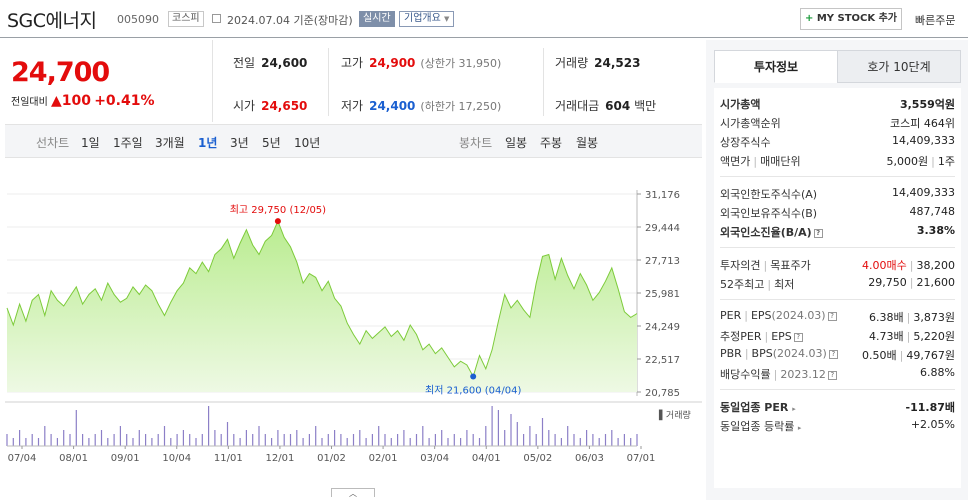 This screenshot has width=968, height=500. Describe the element at coordinates (392, 106) in the screenshot. I see `low-value: 24,400` at that location.